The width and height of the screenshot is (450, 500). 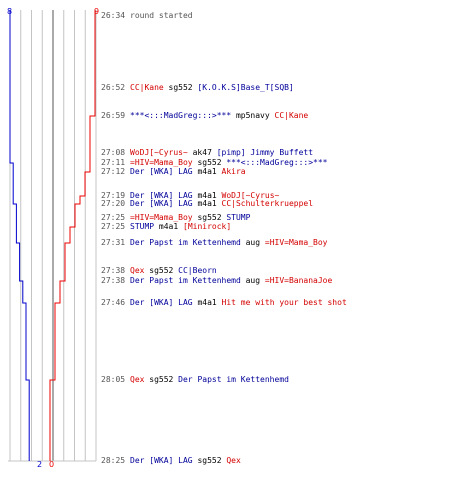 I want to click on event-message: ***<:::MadGreg:::>*** mp5navy CC|Kane, so click(x=219, y=116).